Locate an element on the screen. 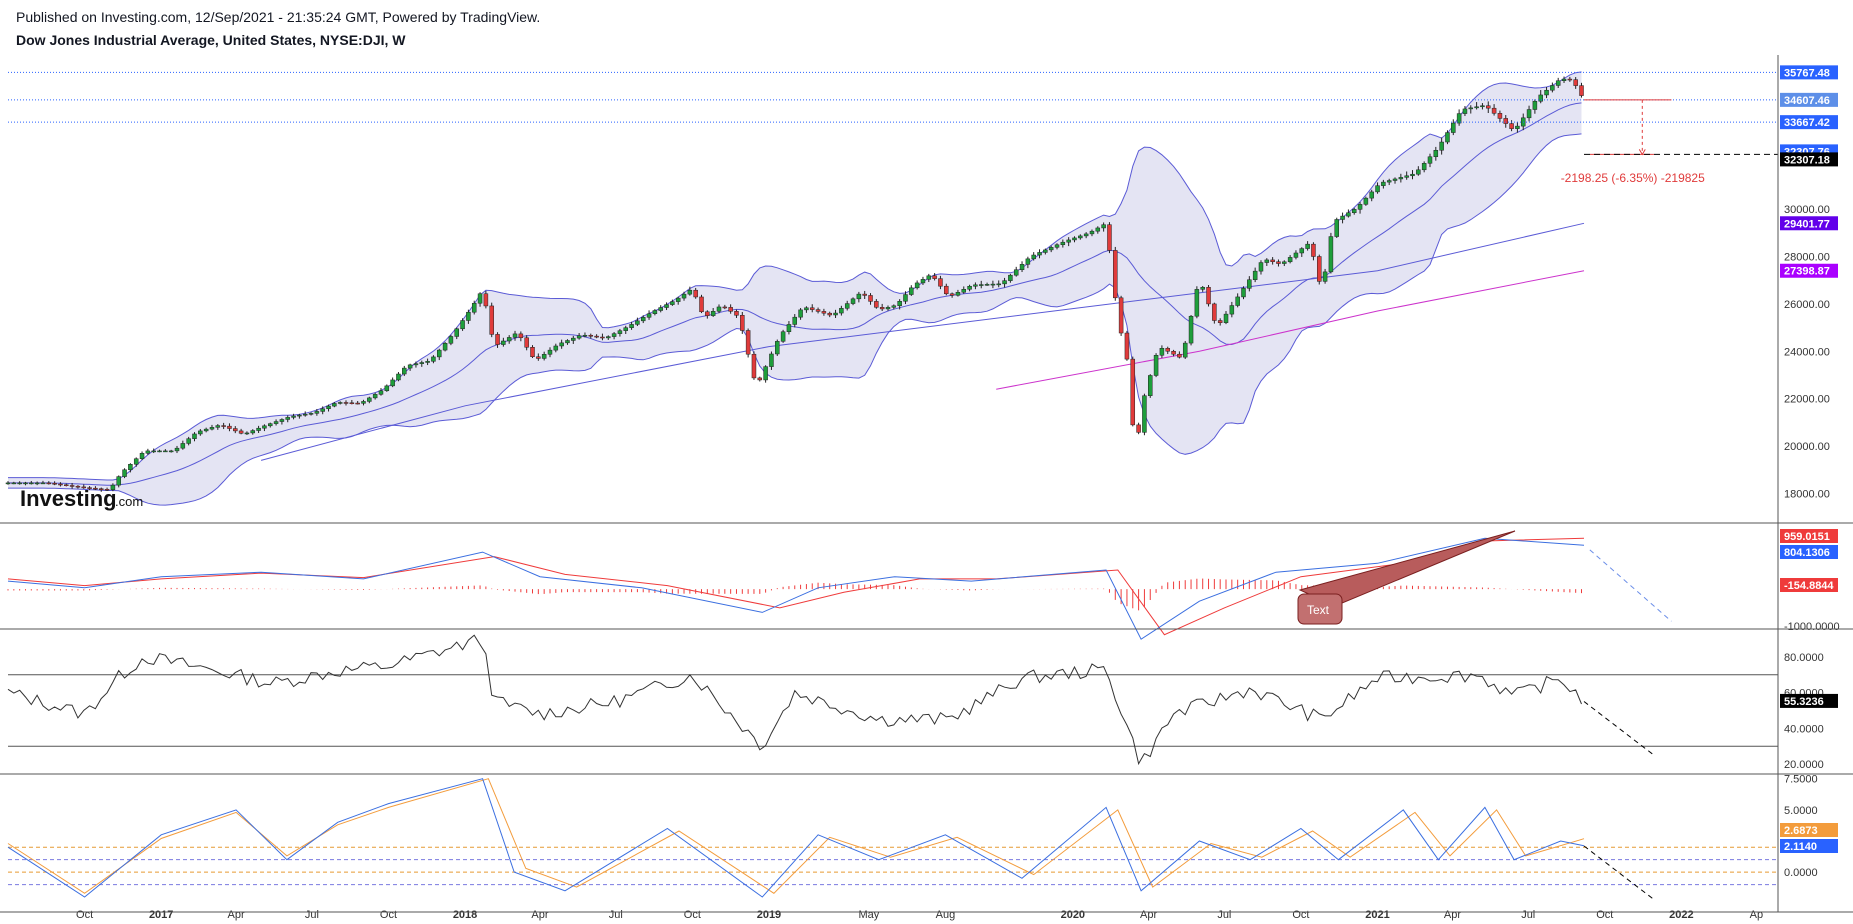 The height and width of the screenshot is (924, 1853). stoch-d-line is located at coordinates (796, 836).